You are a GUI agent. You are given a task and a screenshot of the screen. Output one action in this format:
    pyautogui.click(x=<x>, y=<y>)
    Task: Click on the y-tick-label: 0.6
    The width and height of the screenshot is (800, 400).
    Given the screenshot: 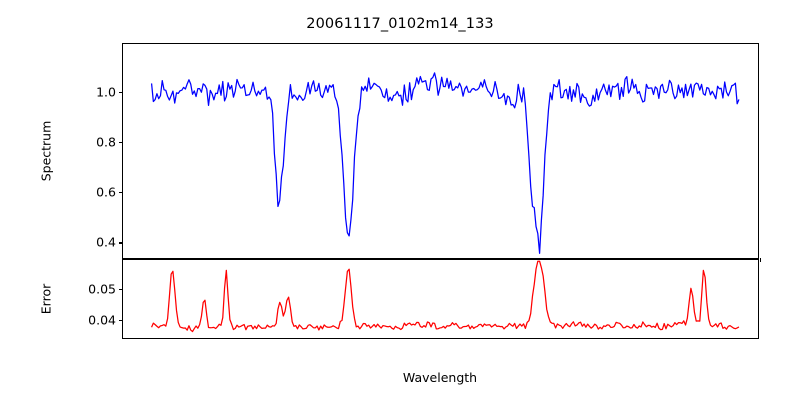 What is the action you would take?
    pyautogui.click(x=106, y=192)
    